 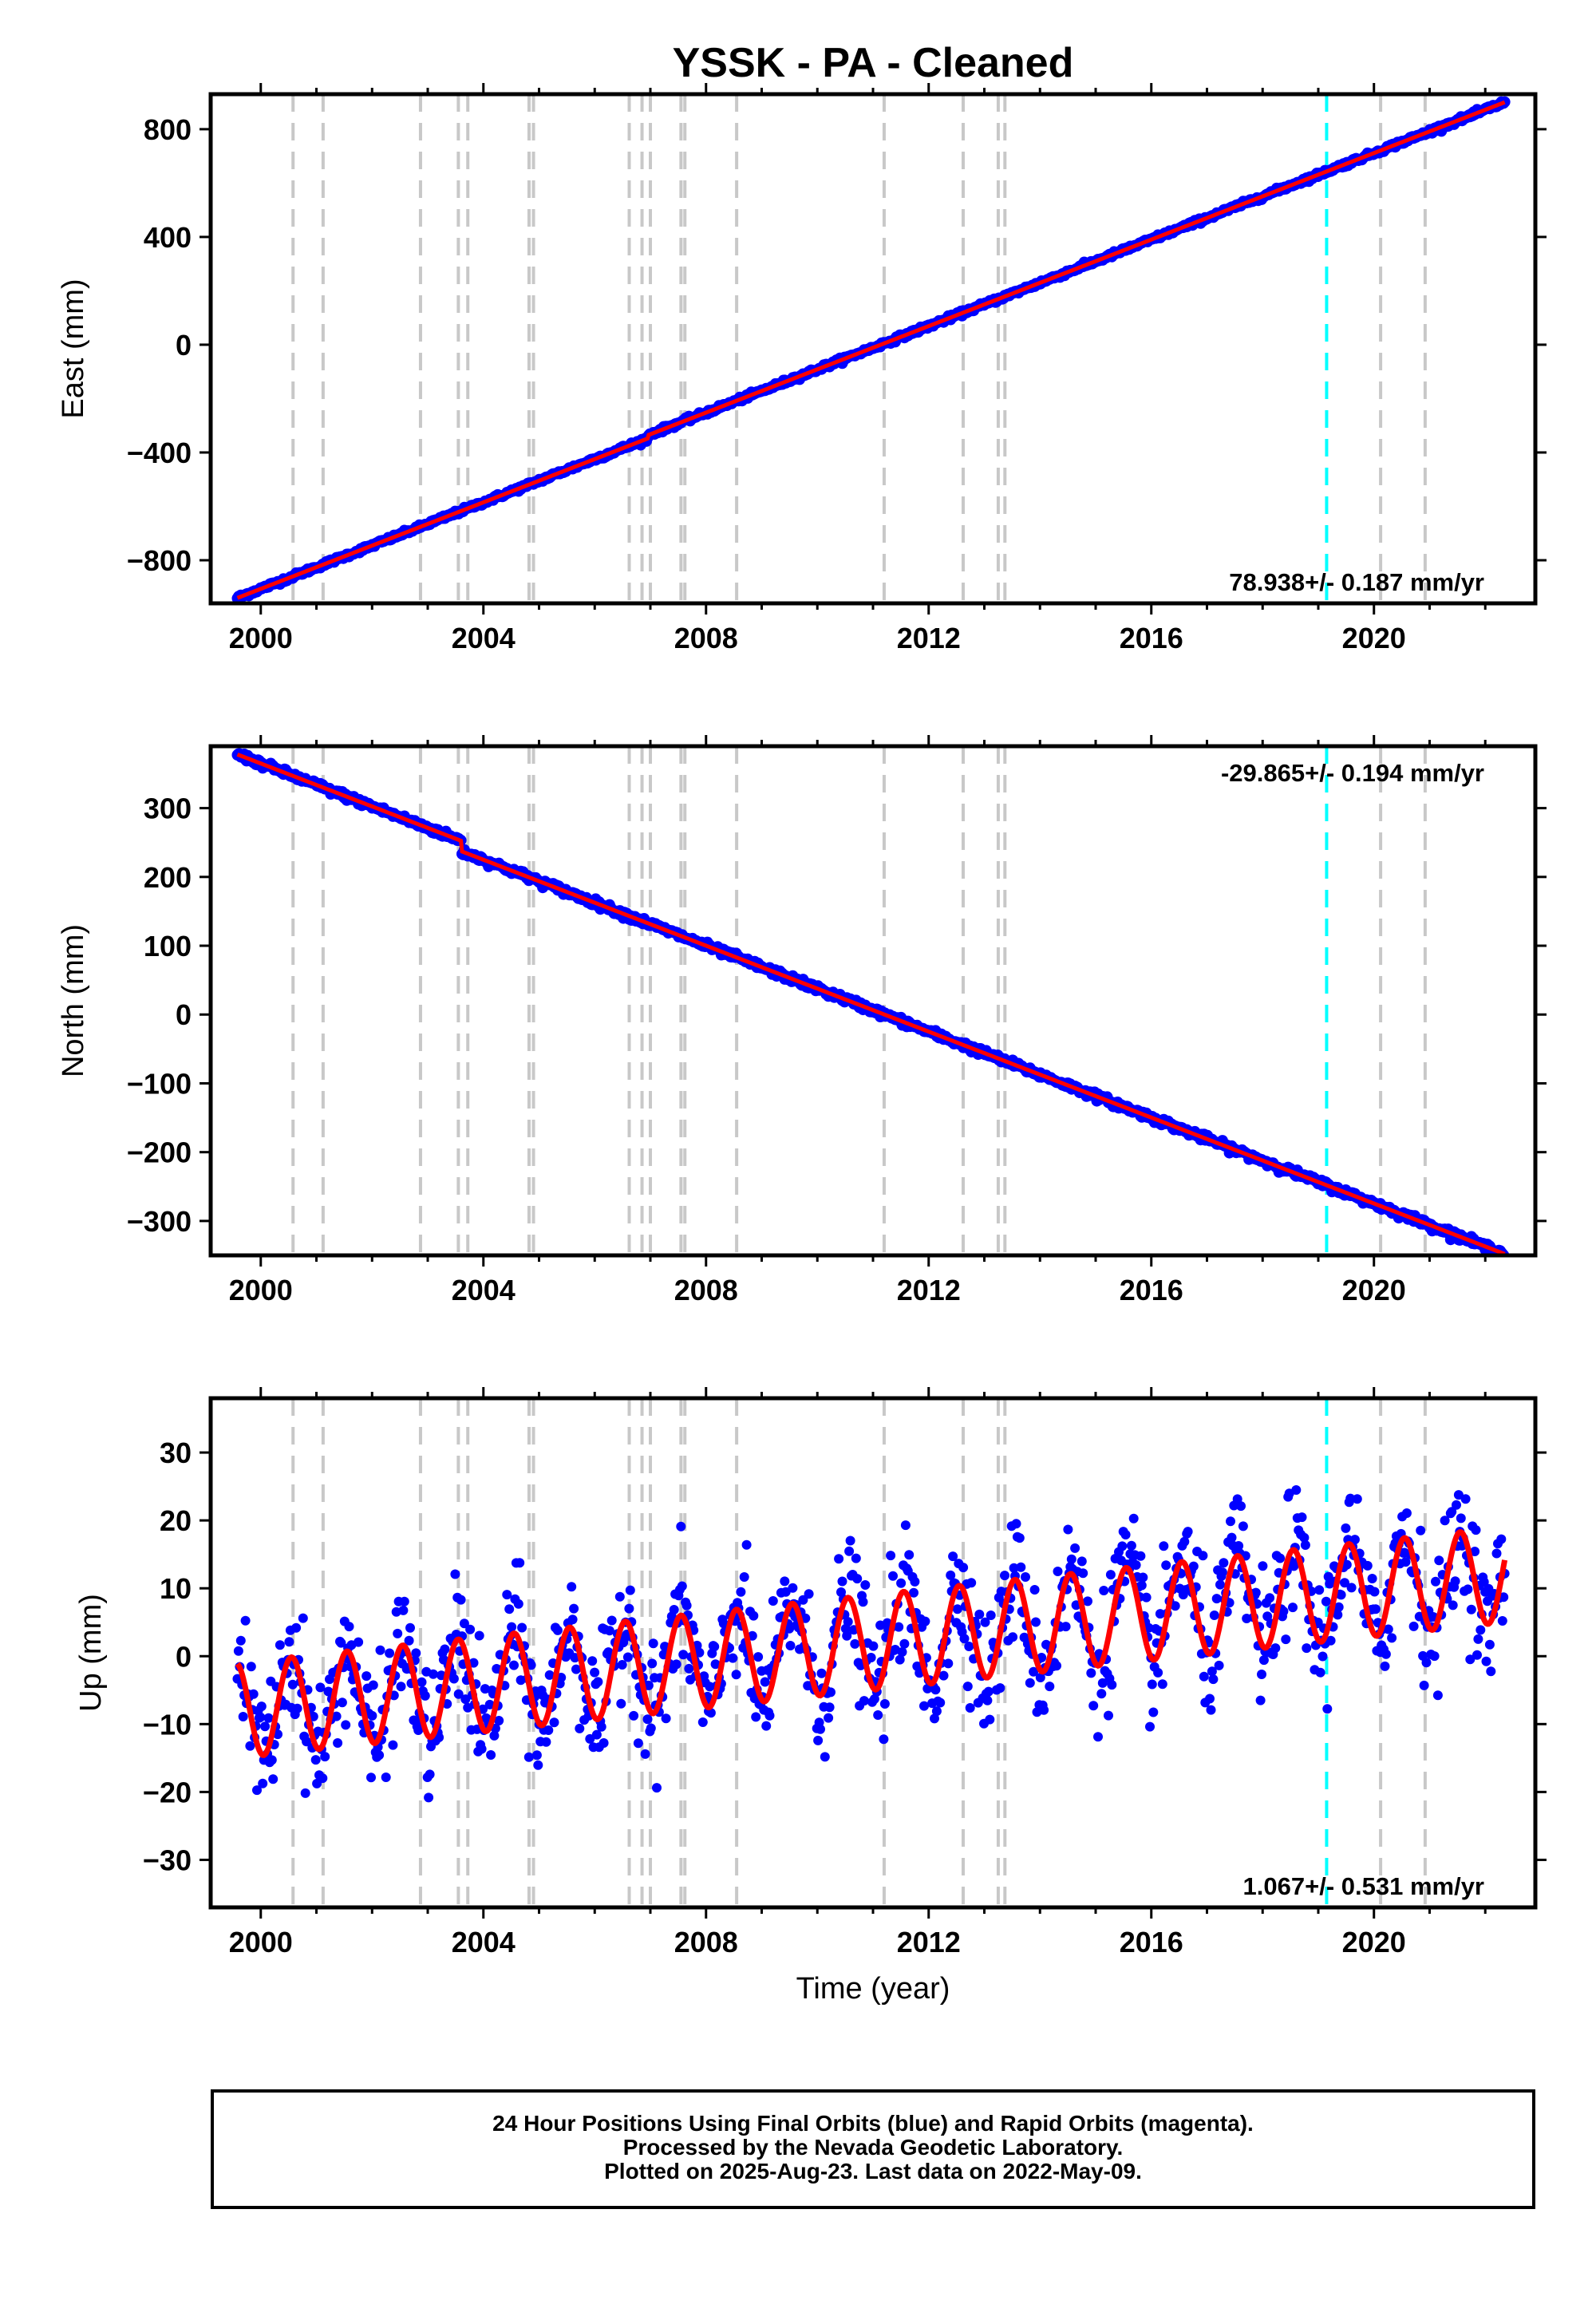 I want to click on y-tick-label: 200, so click(x=168, y=878).